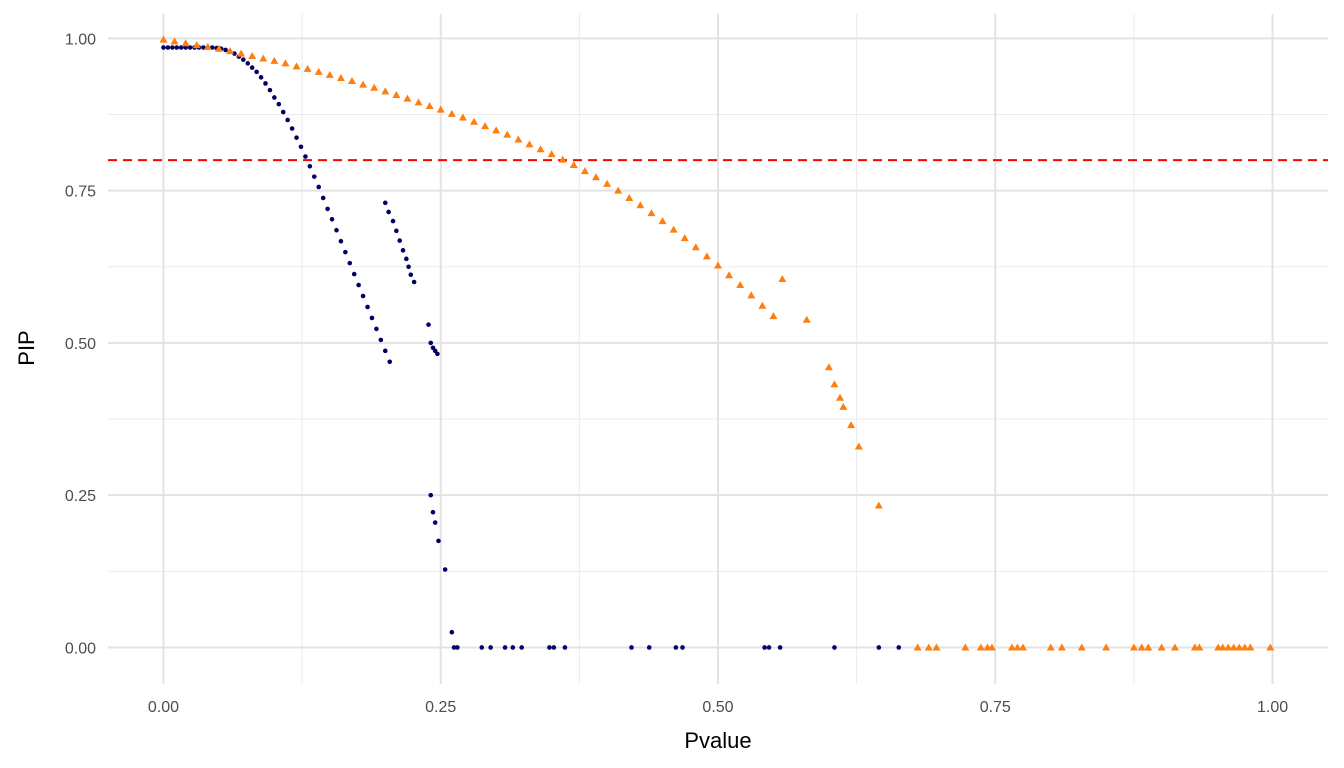 The width and height of the screenshot is (1344, 768). Describe the element at coordinates (440, 707) in the screenshot. I see `x-tick-label: 0.25` at that location.